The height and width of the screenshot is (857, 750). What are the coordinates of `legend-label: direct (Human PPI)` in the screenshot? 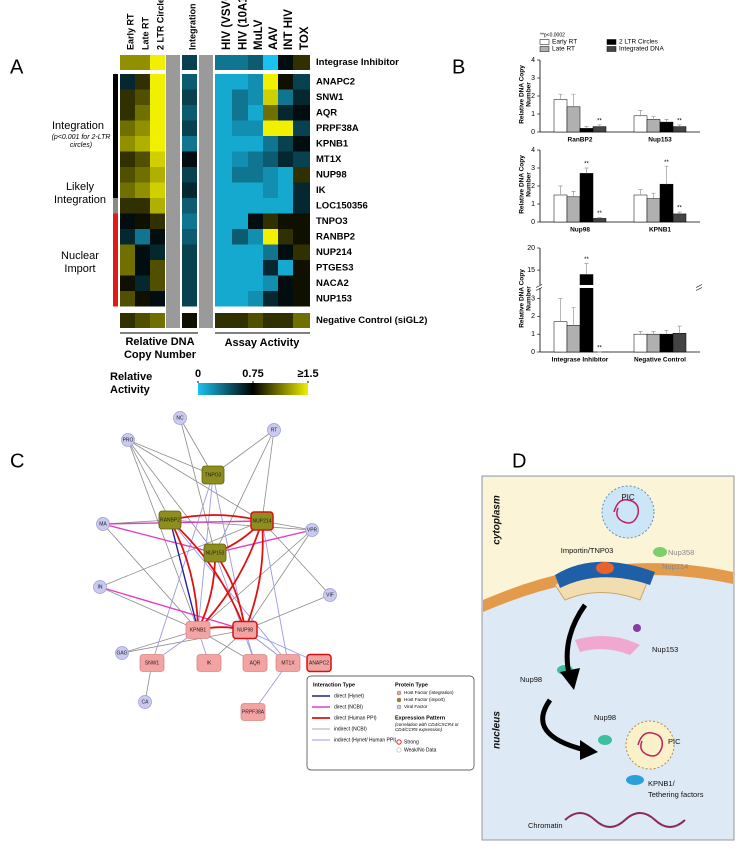 It's located at (355, 718).